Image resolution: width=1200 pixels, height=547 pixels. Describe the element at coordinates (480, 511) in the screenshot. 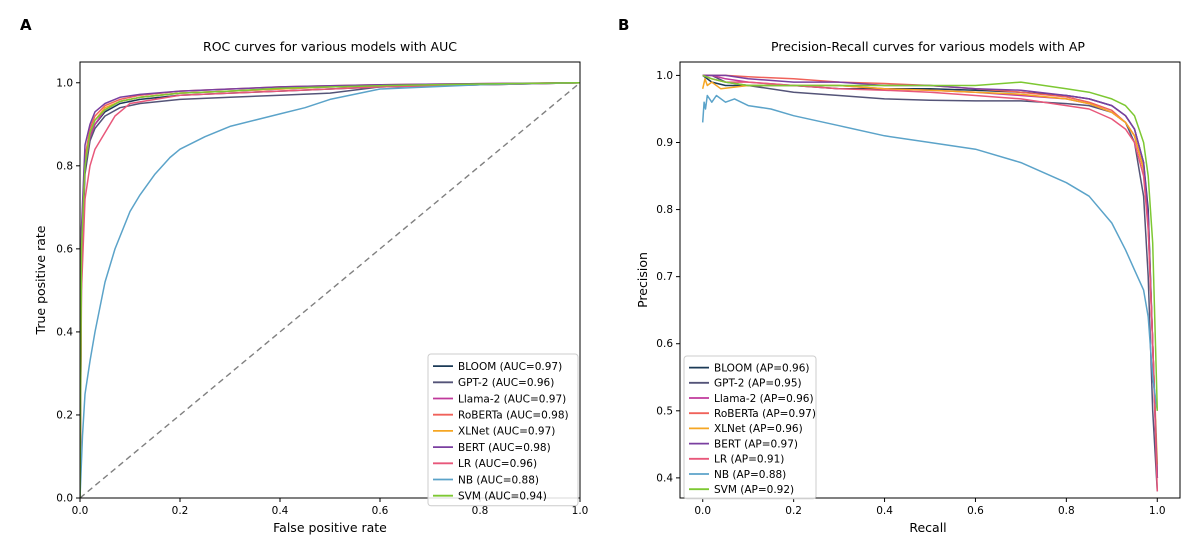

I see `roc-x-tick-label-4: 0.8` at that location.